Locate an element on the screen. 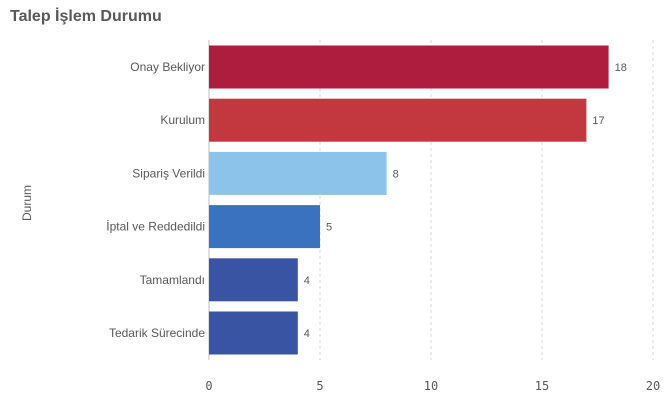 This screenshot has height=411, width=664. x-tick-label: 20 is located at coordinates (653, 386).